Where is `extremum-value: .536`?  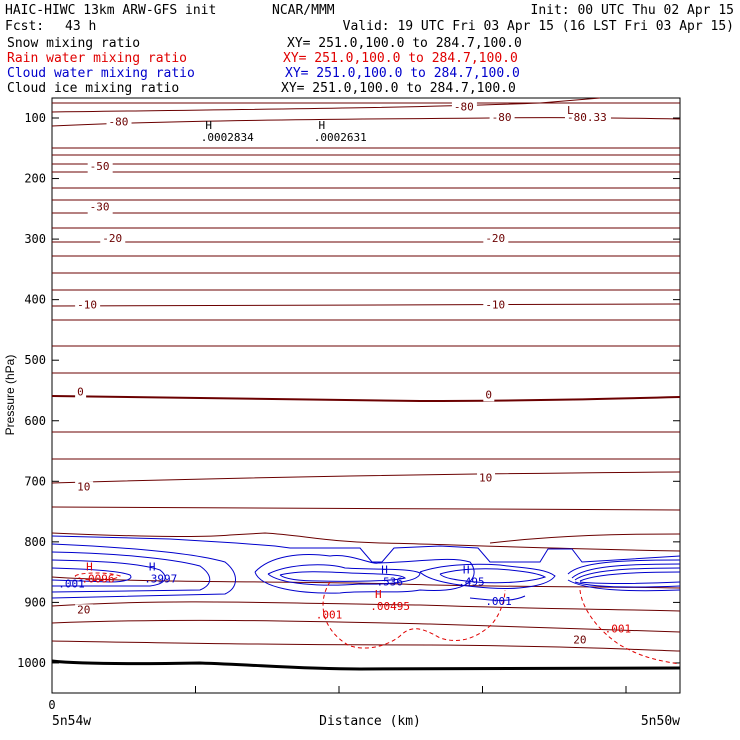
extremum-value: .536 is located at coordinates (390, 581).